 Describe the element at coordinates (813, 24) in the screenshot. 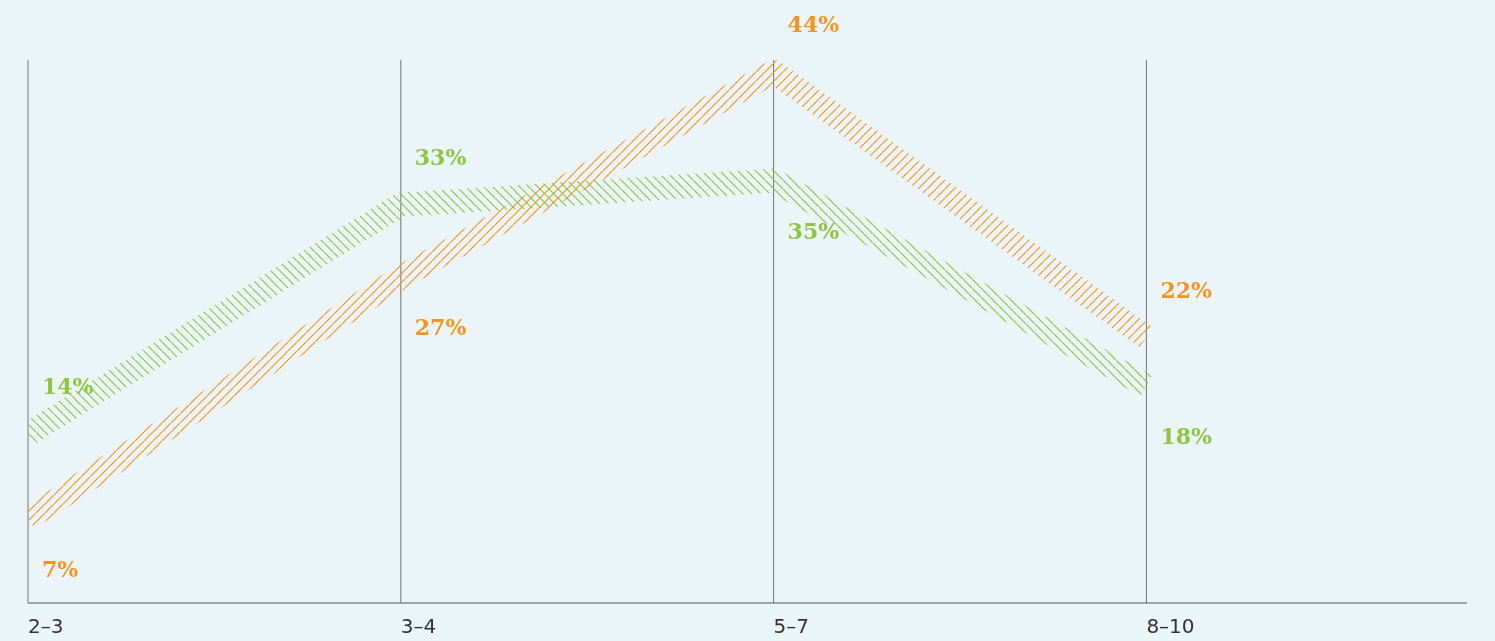

I see `data-label: 44%` at that location.